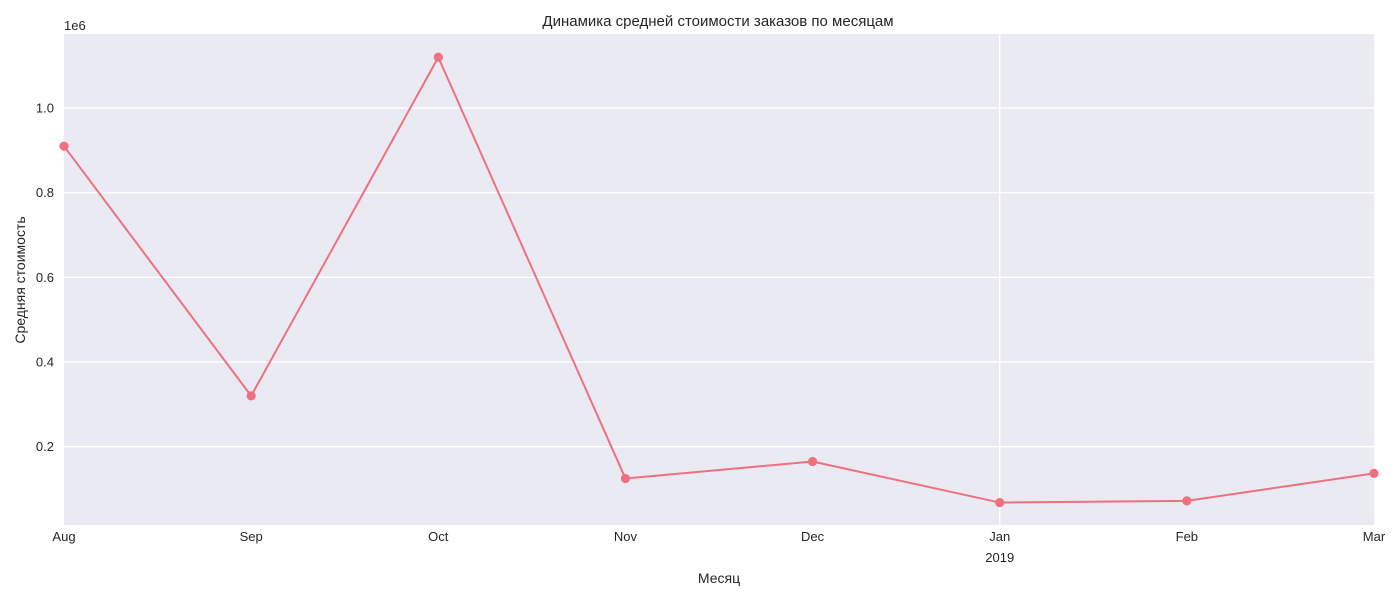  What do you see at coordinates (1374, 536) in the screenshot?
I see `x-tick-label: Mar` at bounding box center [1374, 536].